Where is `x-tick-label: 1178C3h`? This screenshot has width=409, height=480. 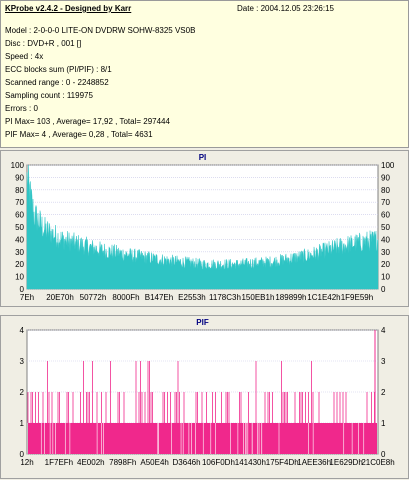 x-tick-label: 1178C3h is located at coordinates (225, 297).